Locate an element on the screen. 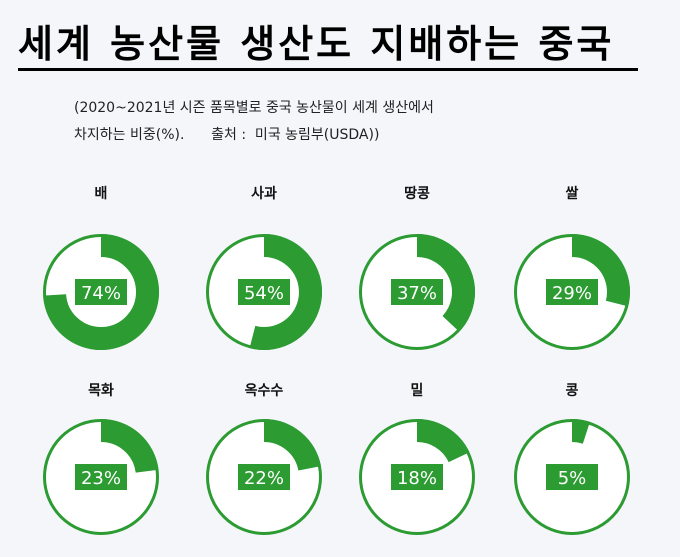 This screenshot has width=680, height=557. donut-5: 목화 23% is located at coordinates (101, 459).